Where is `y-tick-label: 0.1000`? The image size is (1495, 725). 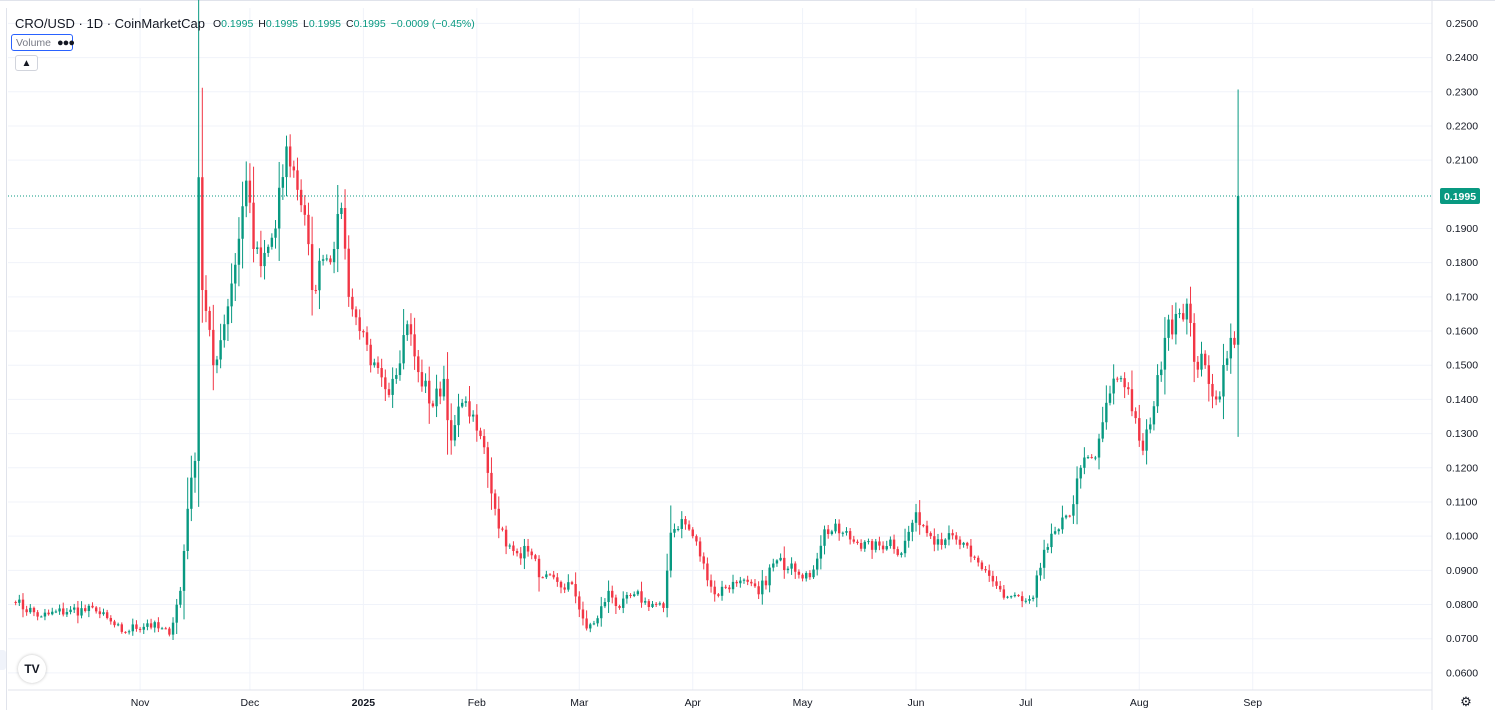
y-tick-label: 0.1000 is located at coordinates (1462, 537).